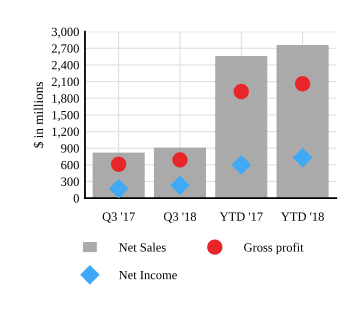 The image size is (354, 333). What do you see at coordinates (65, 116) in the screenshot?
I see `y-tick-label: 1,500` at bounding box center [65, 116].